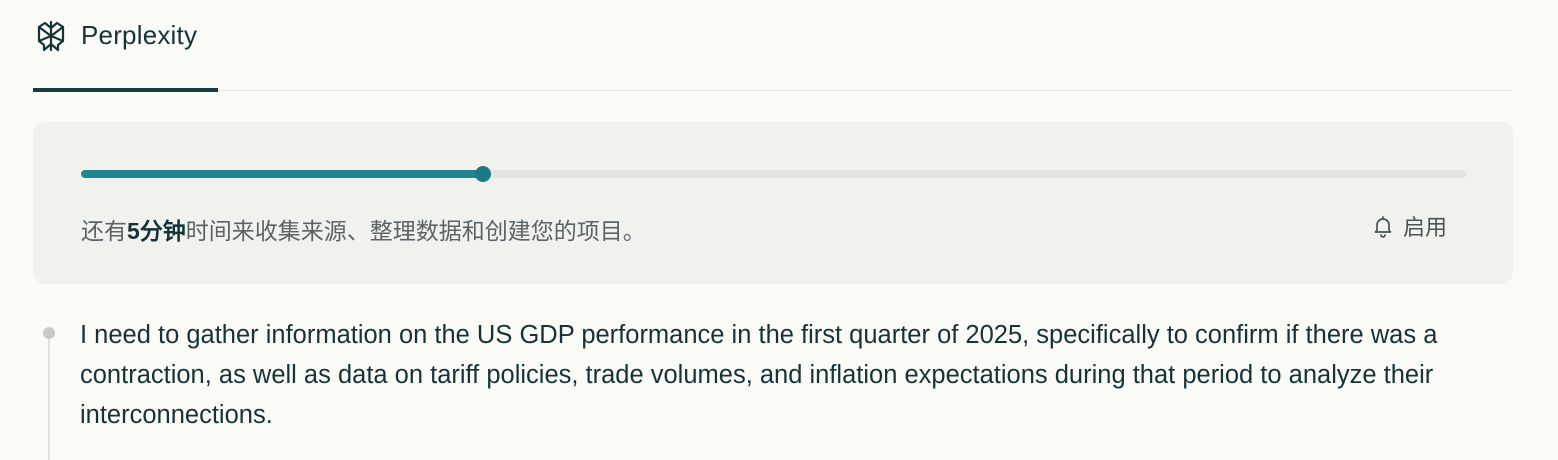  What do you see at coordinates (282, 174) in the screenshot?
I see `progress-fill` at bounding box center [282, 174].